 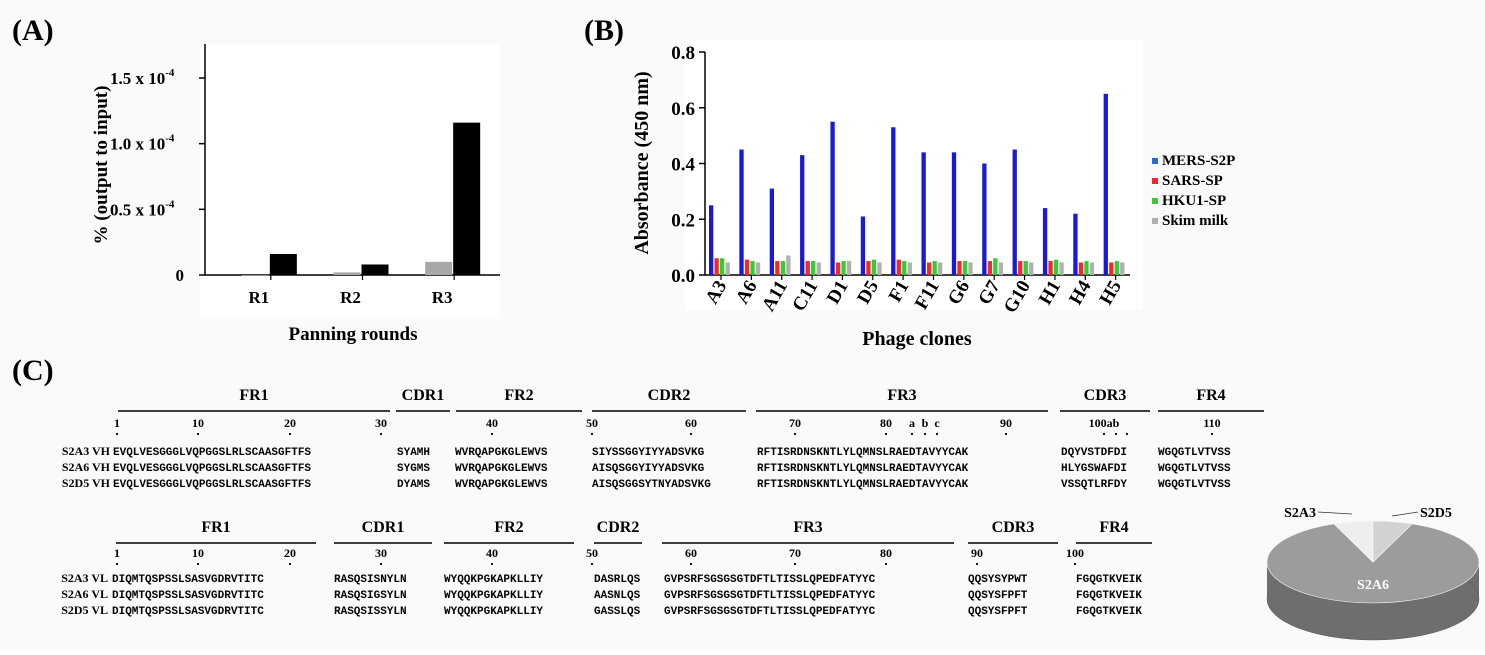 What do you see at coordinates (758, 268) in the screenshot?
I see `chart-b-bar-a6-skim-milk` at bounding box center [758, 268].